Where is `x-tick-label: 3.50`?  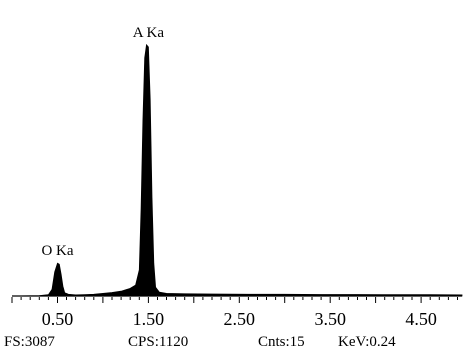
x-tick-label: 3.50 is located at coordinates (330, 319).